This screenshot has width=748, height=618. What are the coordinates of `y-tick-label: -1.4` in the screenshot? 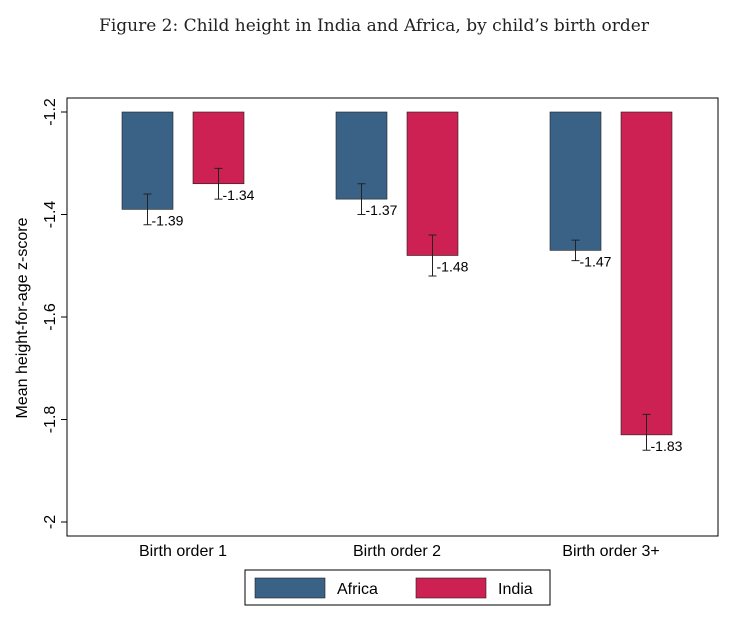 It's located at (50, 215).